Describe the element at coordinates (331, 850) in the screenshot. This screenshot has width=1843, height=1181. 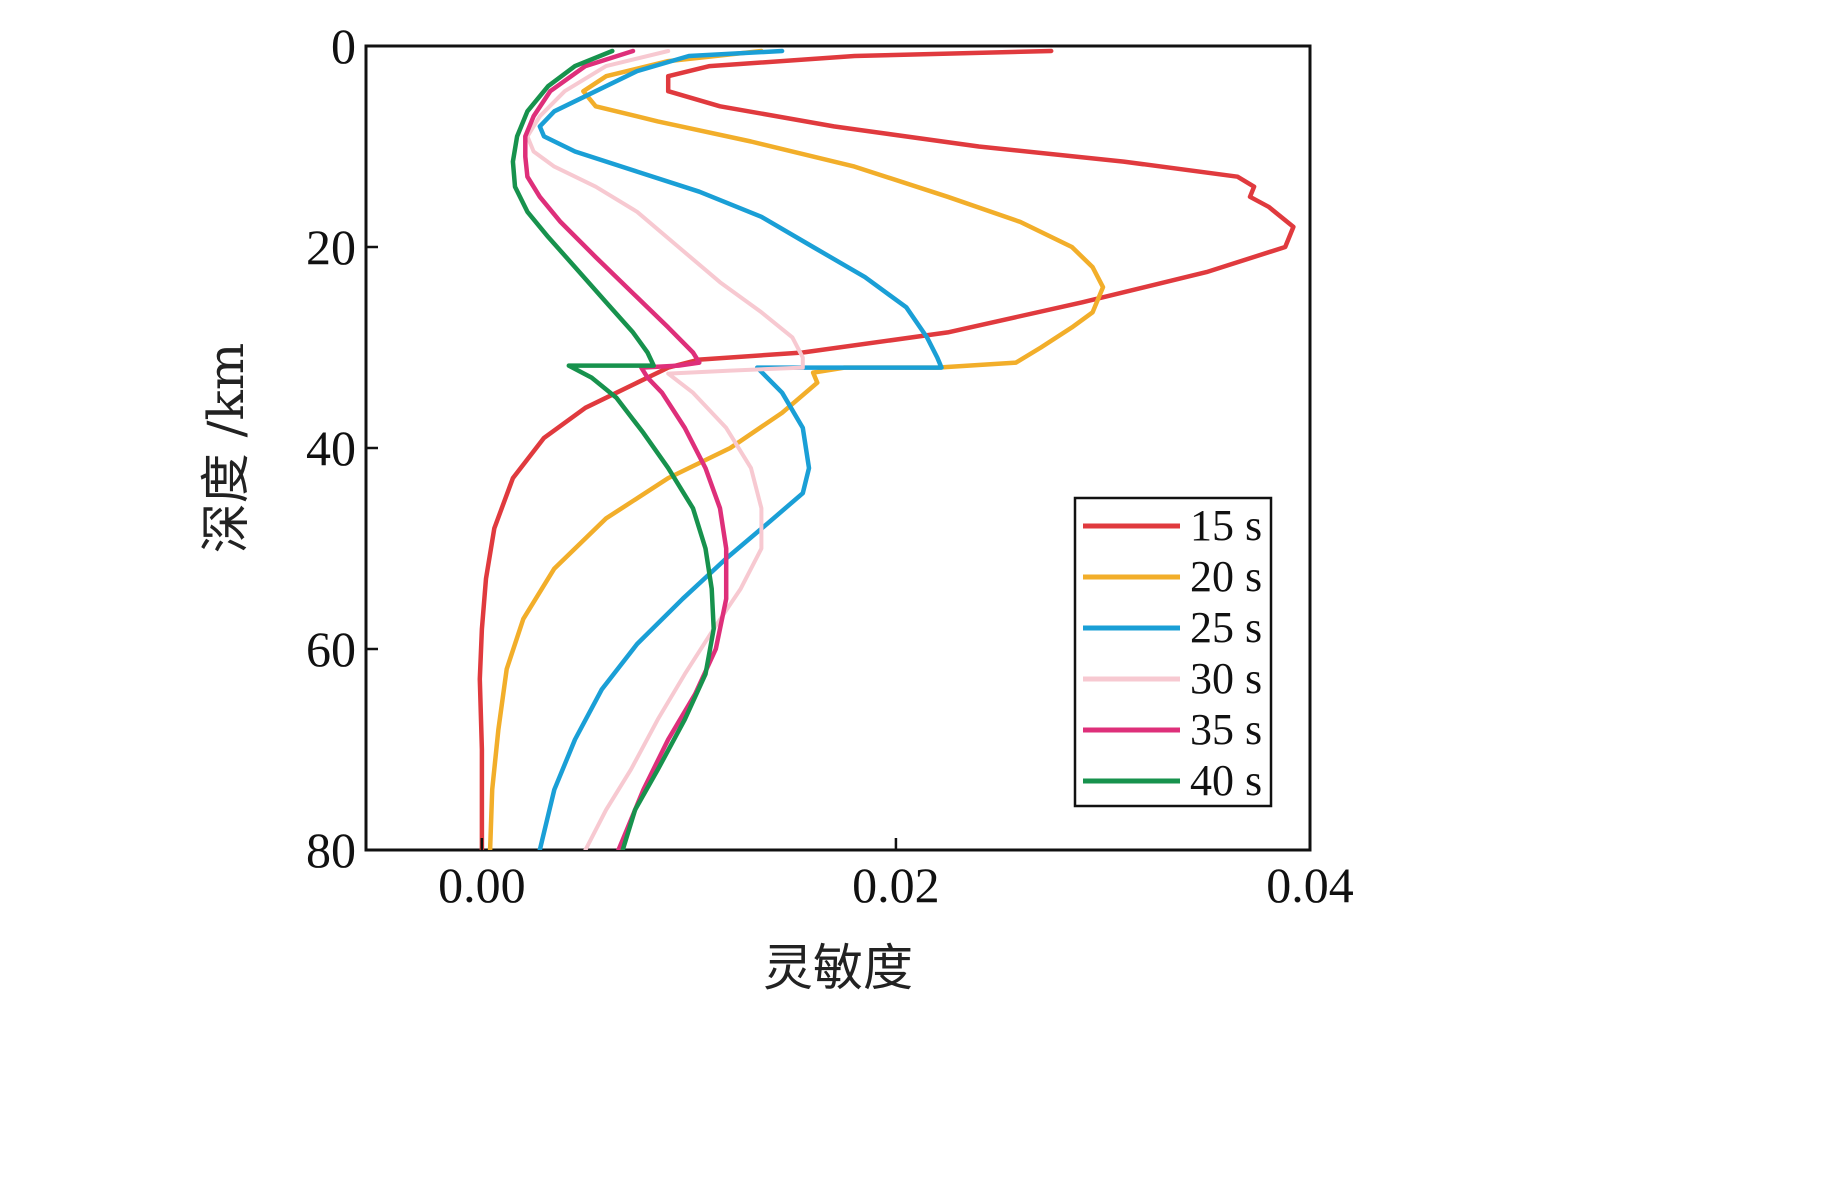
I see `y-tick-label: 80` at that location.